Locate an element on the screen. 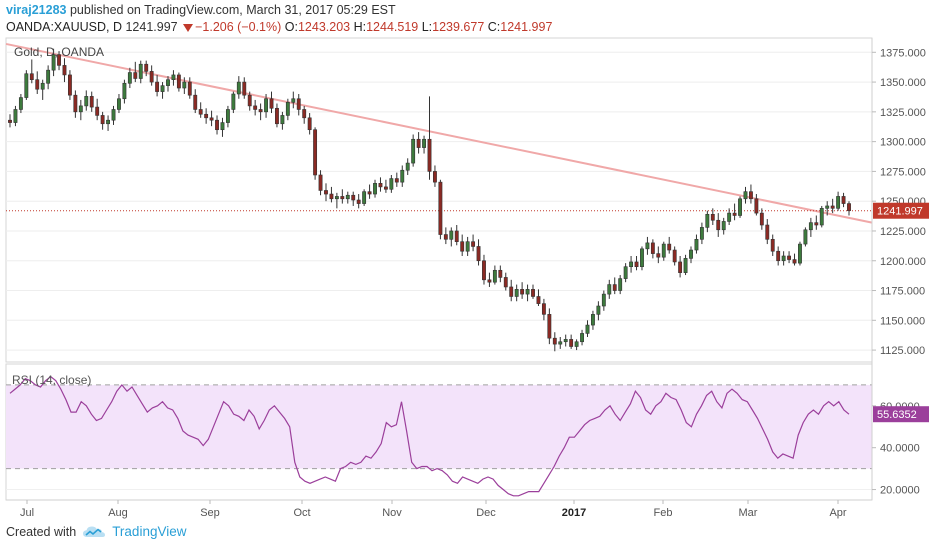 The image size is (932, 550). price-tick-label: 1200.000 is located at coordinates (903, 262).